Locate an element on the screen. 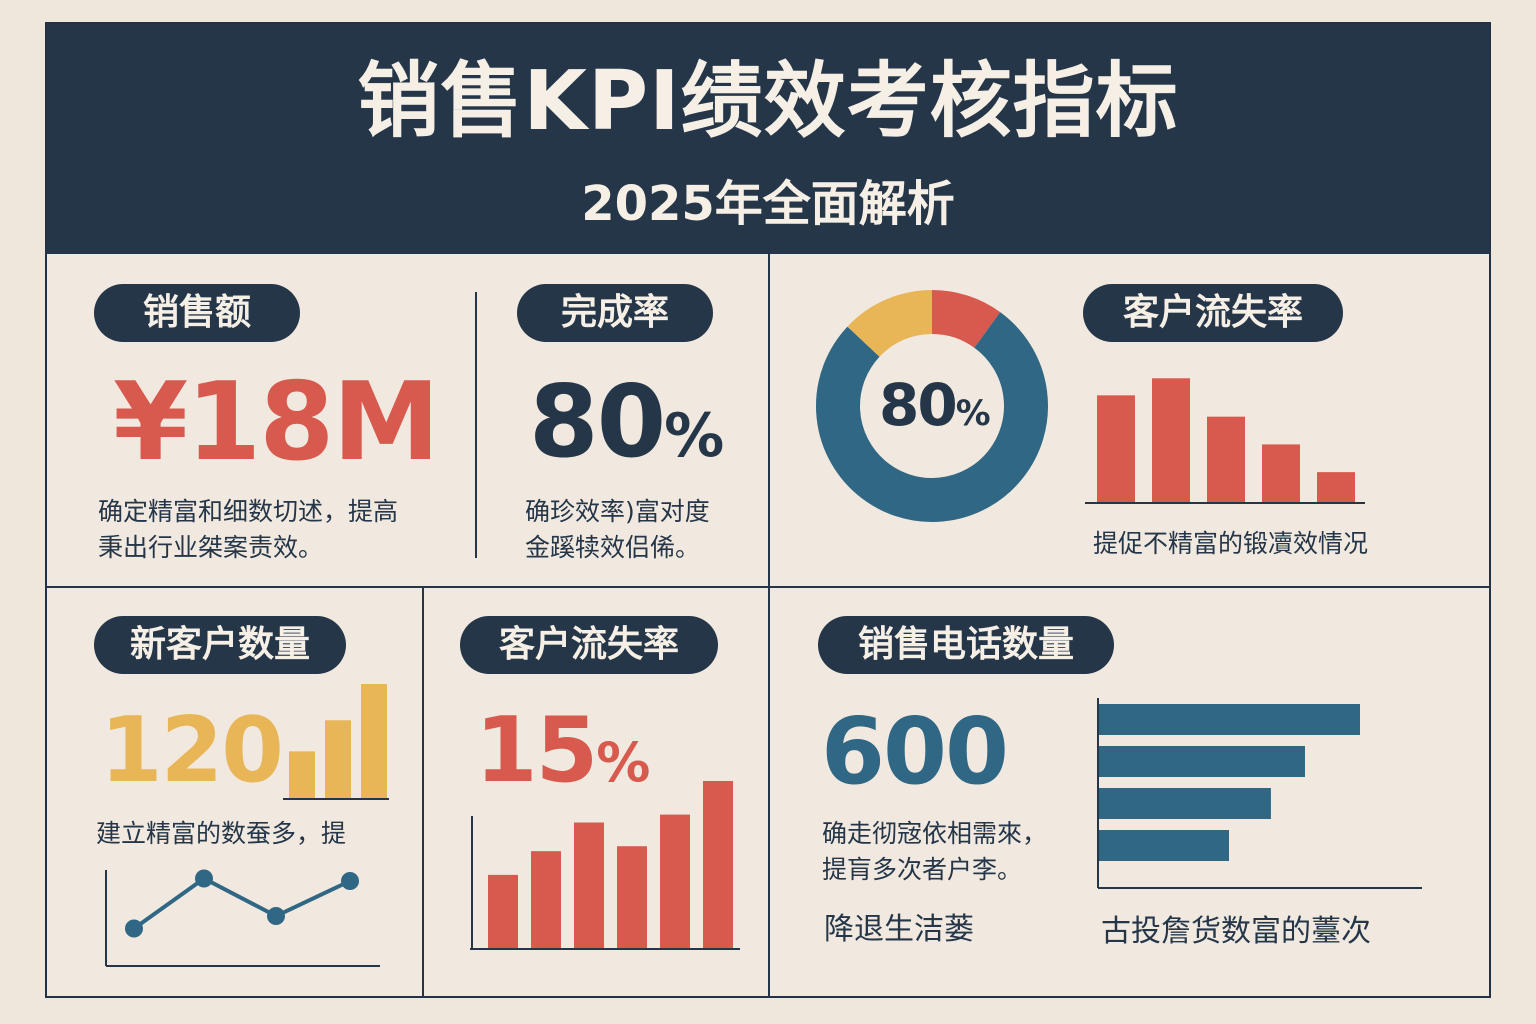 This screenshot has height=1024, width=1536. divider-middle-horizontal is located at coordinates (768, 587).